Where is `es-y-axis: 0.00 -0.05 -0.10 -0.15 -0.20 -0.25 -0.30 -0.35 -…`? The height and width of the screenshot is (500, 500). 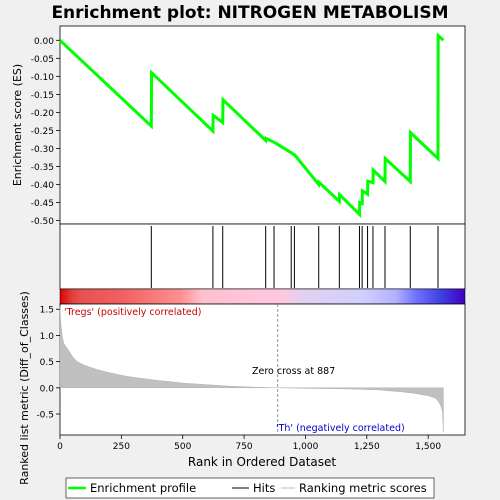
es-y-axis: 0.00 -0.05 -0.10 -0.15 -0.20 -0.25 -0.30 -0.35 -… is located at coordinates (45, 132).